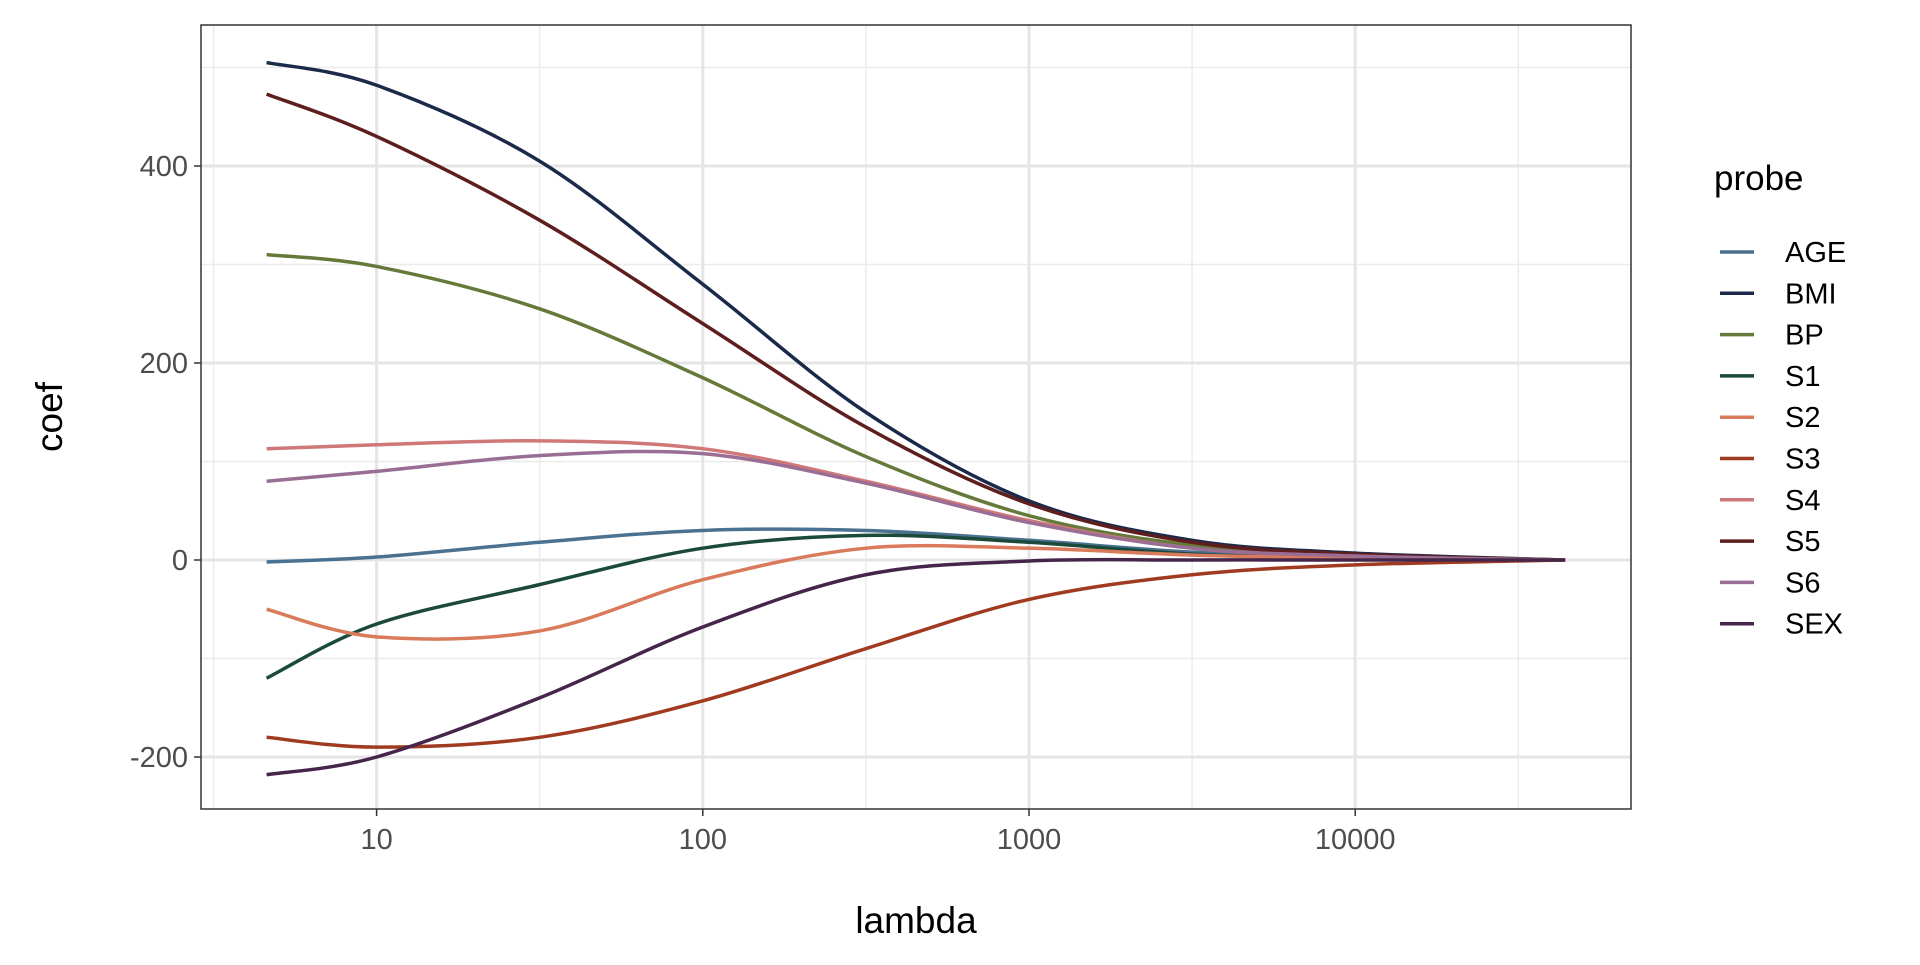 This screenshot has height=965, width=1920. I want to click on series-line-s6, so click(916, 505).